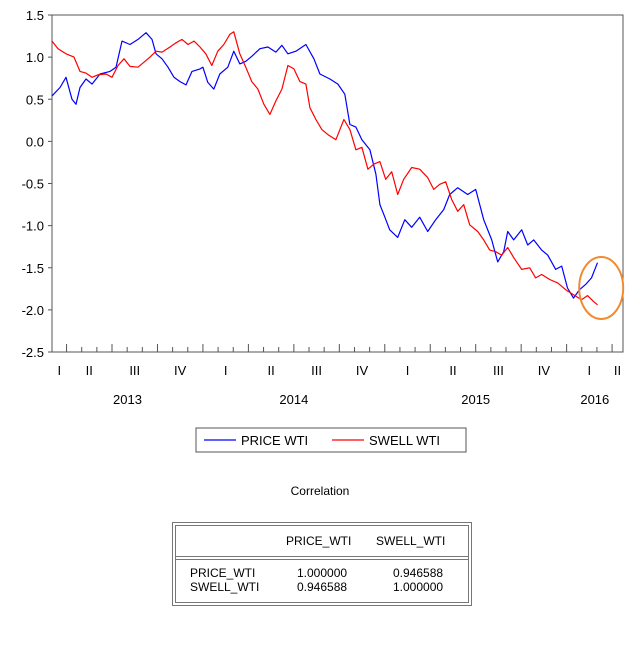 The height and width of the screenshot is (658, 640). What do you see at coordinates (35, 99) in the screenshot?
I see `y-tick-label: 0.5` at bounding box center [35, 99].